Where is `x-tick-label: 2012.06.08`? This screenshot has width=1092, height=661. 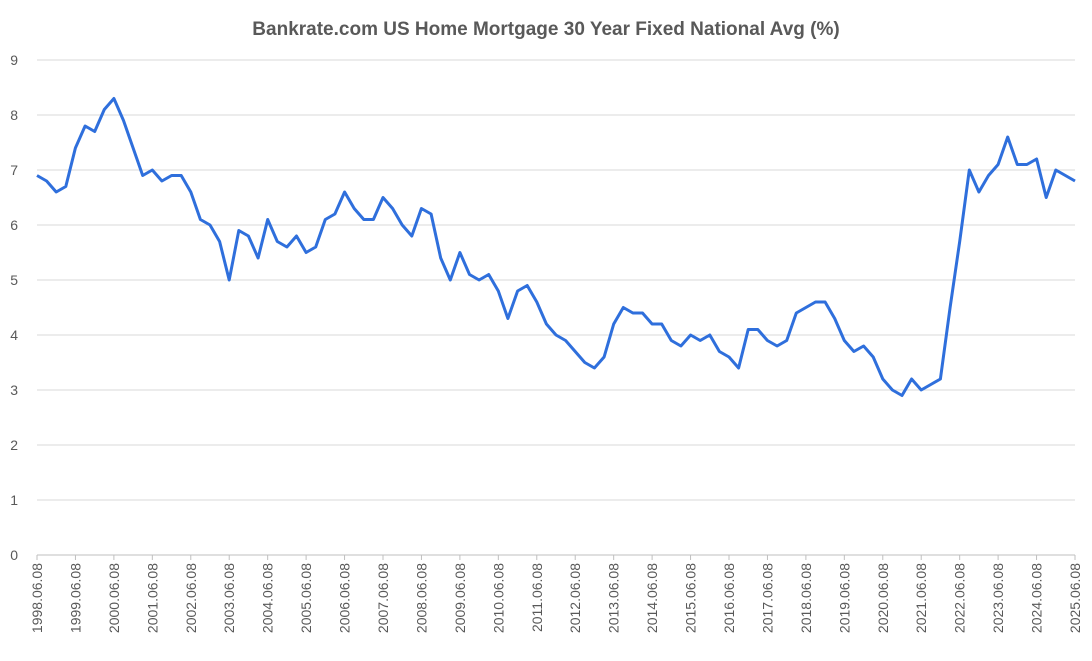 x-tick-label: 2012.06.08 is located at coordinates (575, 598).